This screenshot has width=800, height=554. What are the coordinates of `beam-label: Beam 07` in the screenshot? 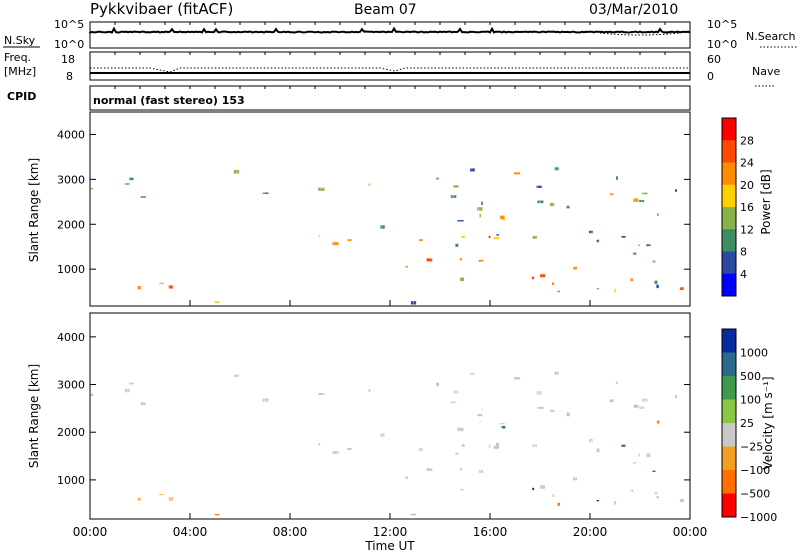 It's located at (385, 10).